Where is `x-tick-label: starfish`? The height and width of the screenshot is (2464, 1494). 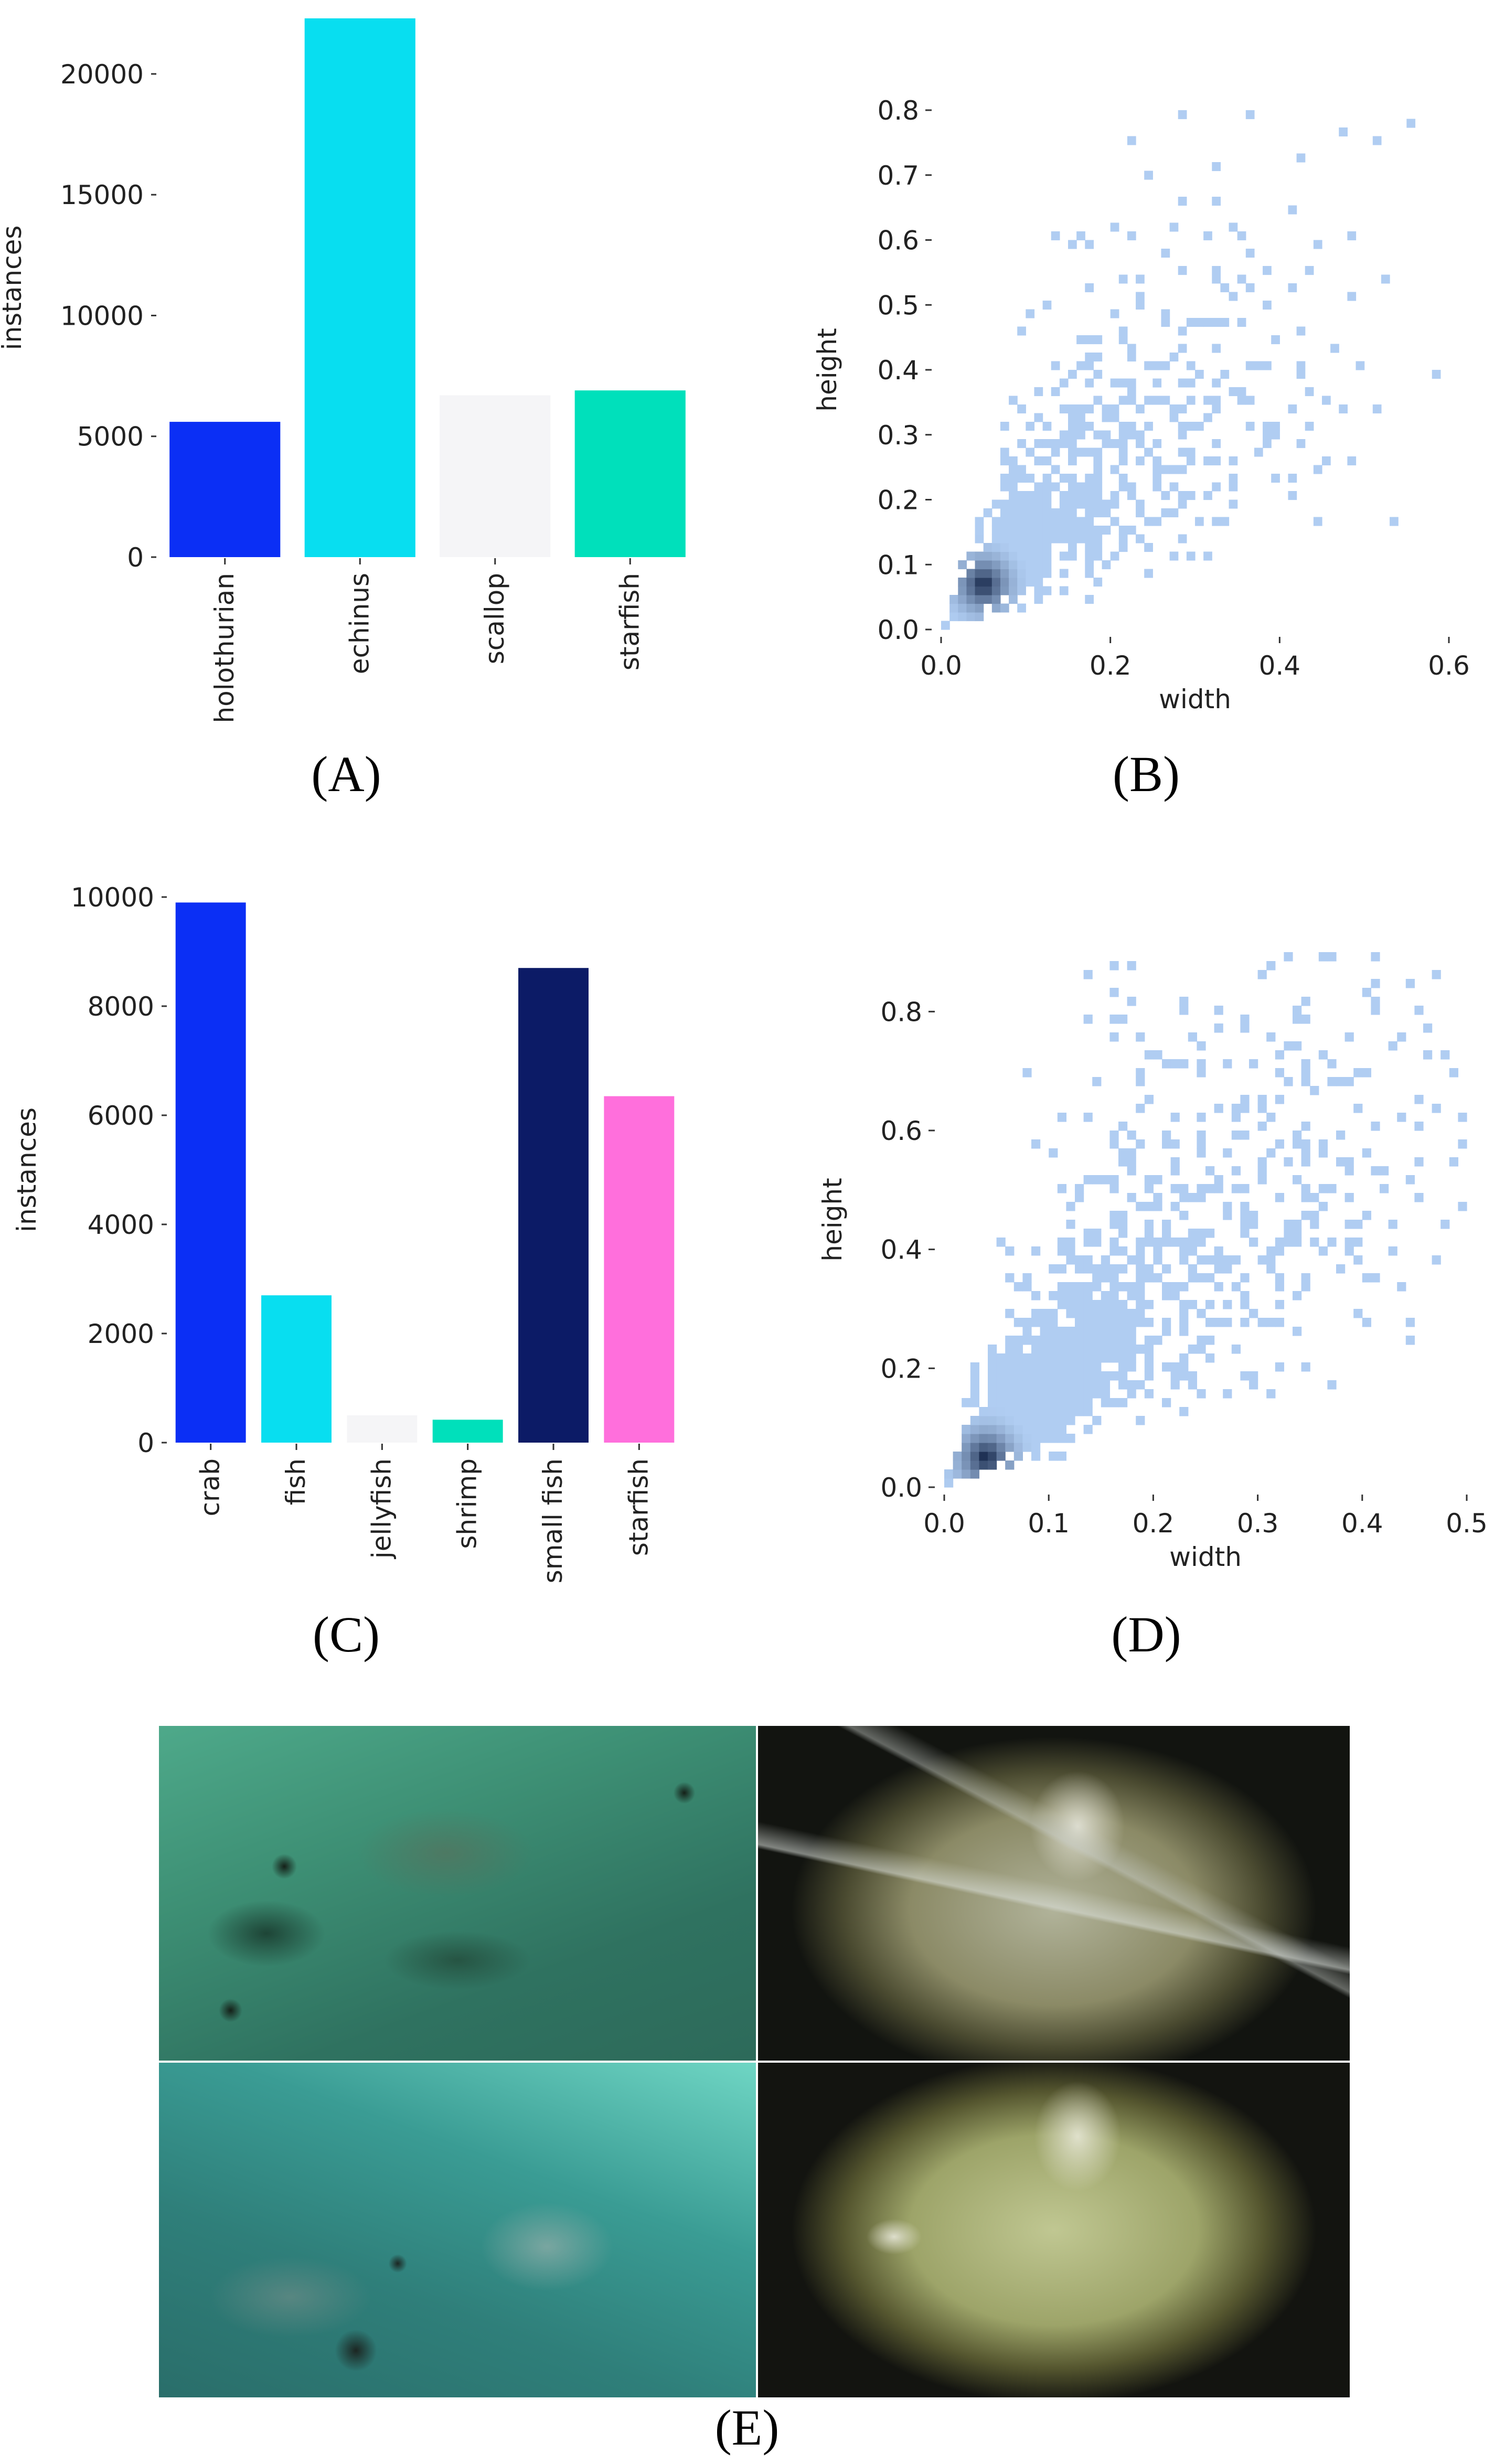 x-tick-label: starfish is located at coordinates (629, 621).